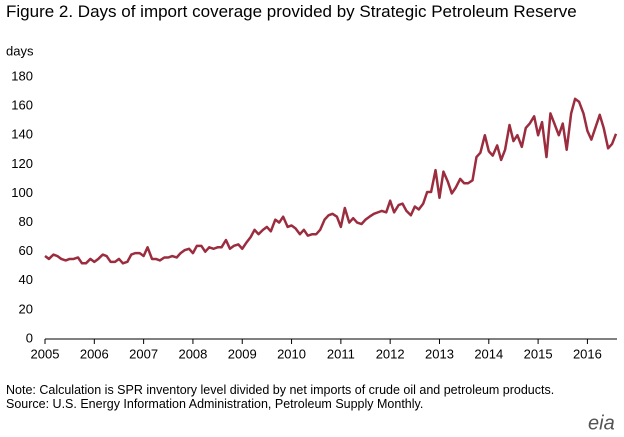 This screenshot has height=437, width=624. What do you see at coordinates (26, 279) in the screenshot?
I see `y-tick-label: 40` at bounding box center [26, 279].